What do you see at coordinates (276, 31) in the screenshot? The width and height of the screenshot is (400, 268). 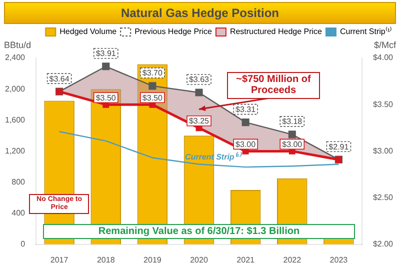 I see `legend-label: Restructured Hedge Price` at bounding box center [276, 31].